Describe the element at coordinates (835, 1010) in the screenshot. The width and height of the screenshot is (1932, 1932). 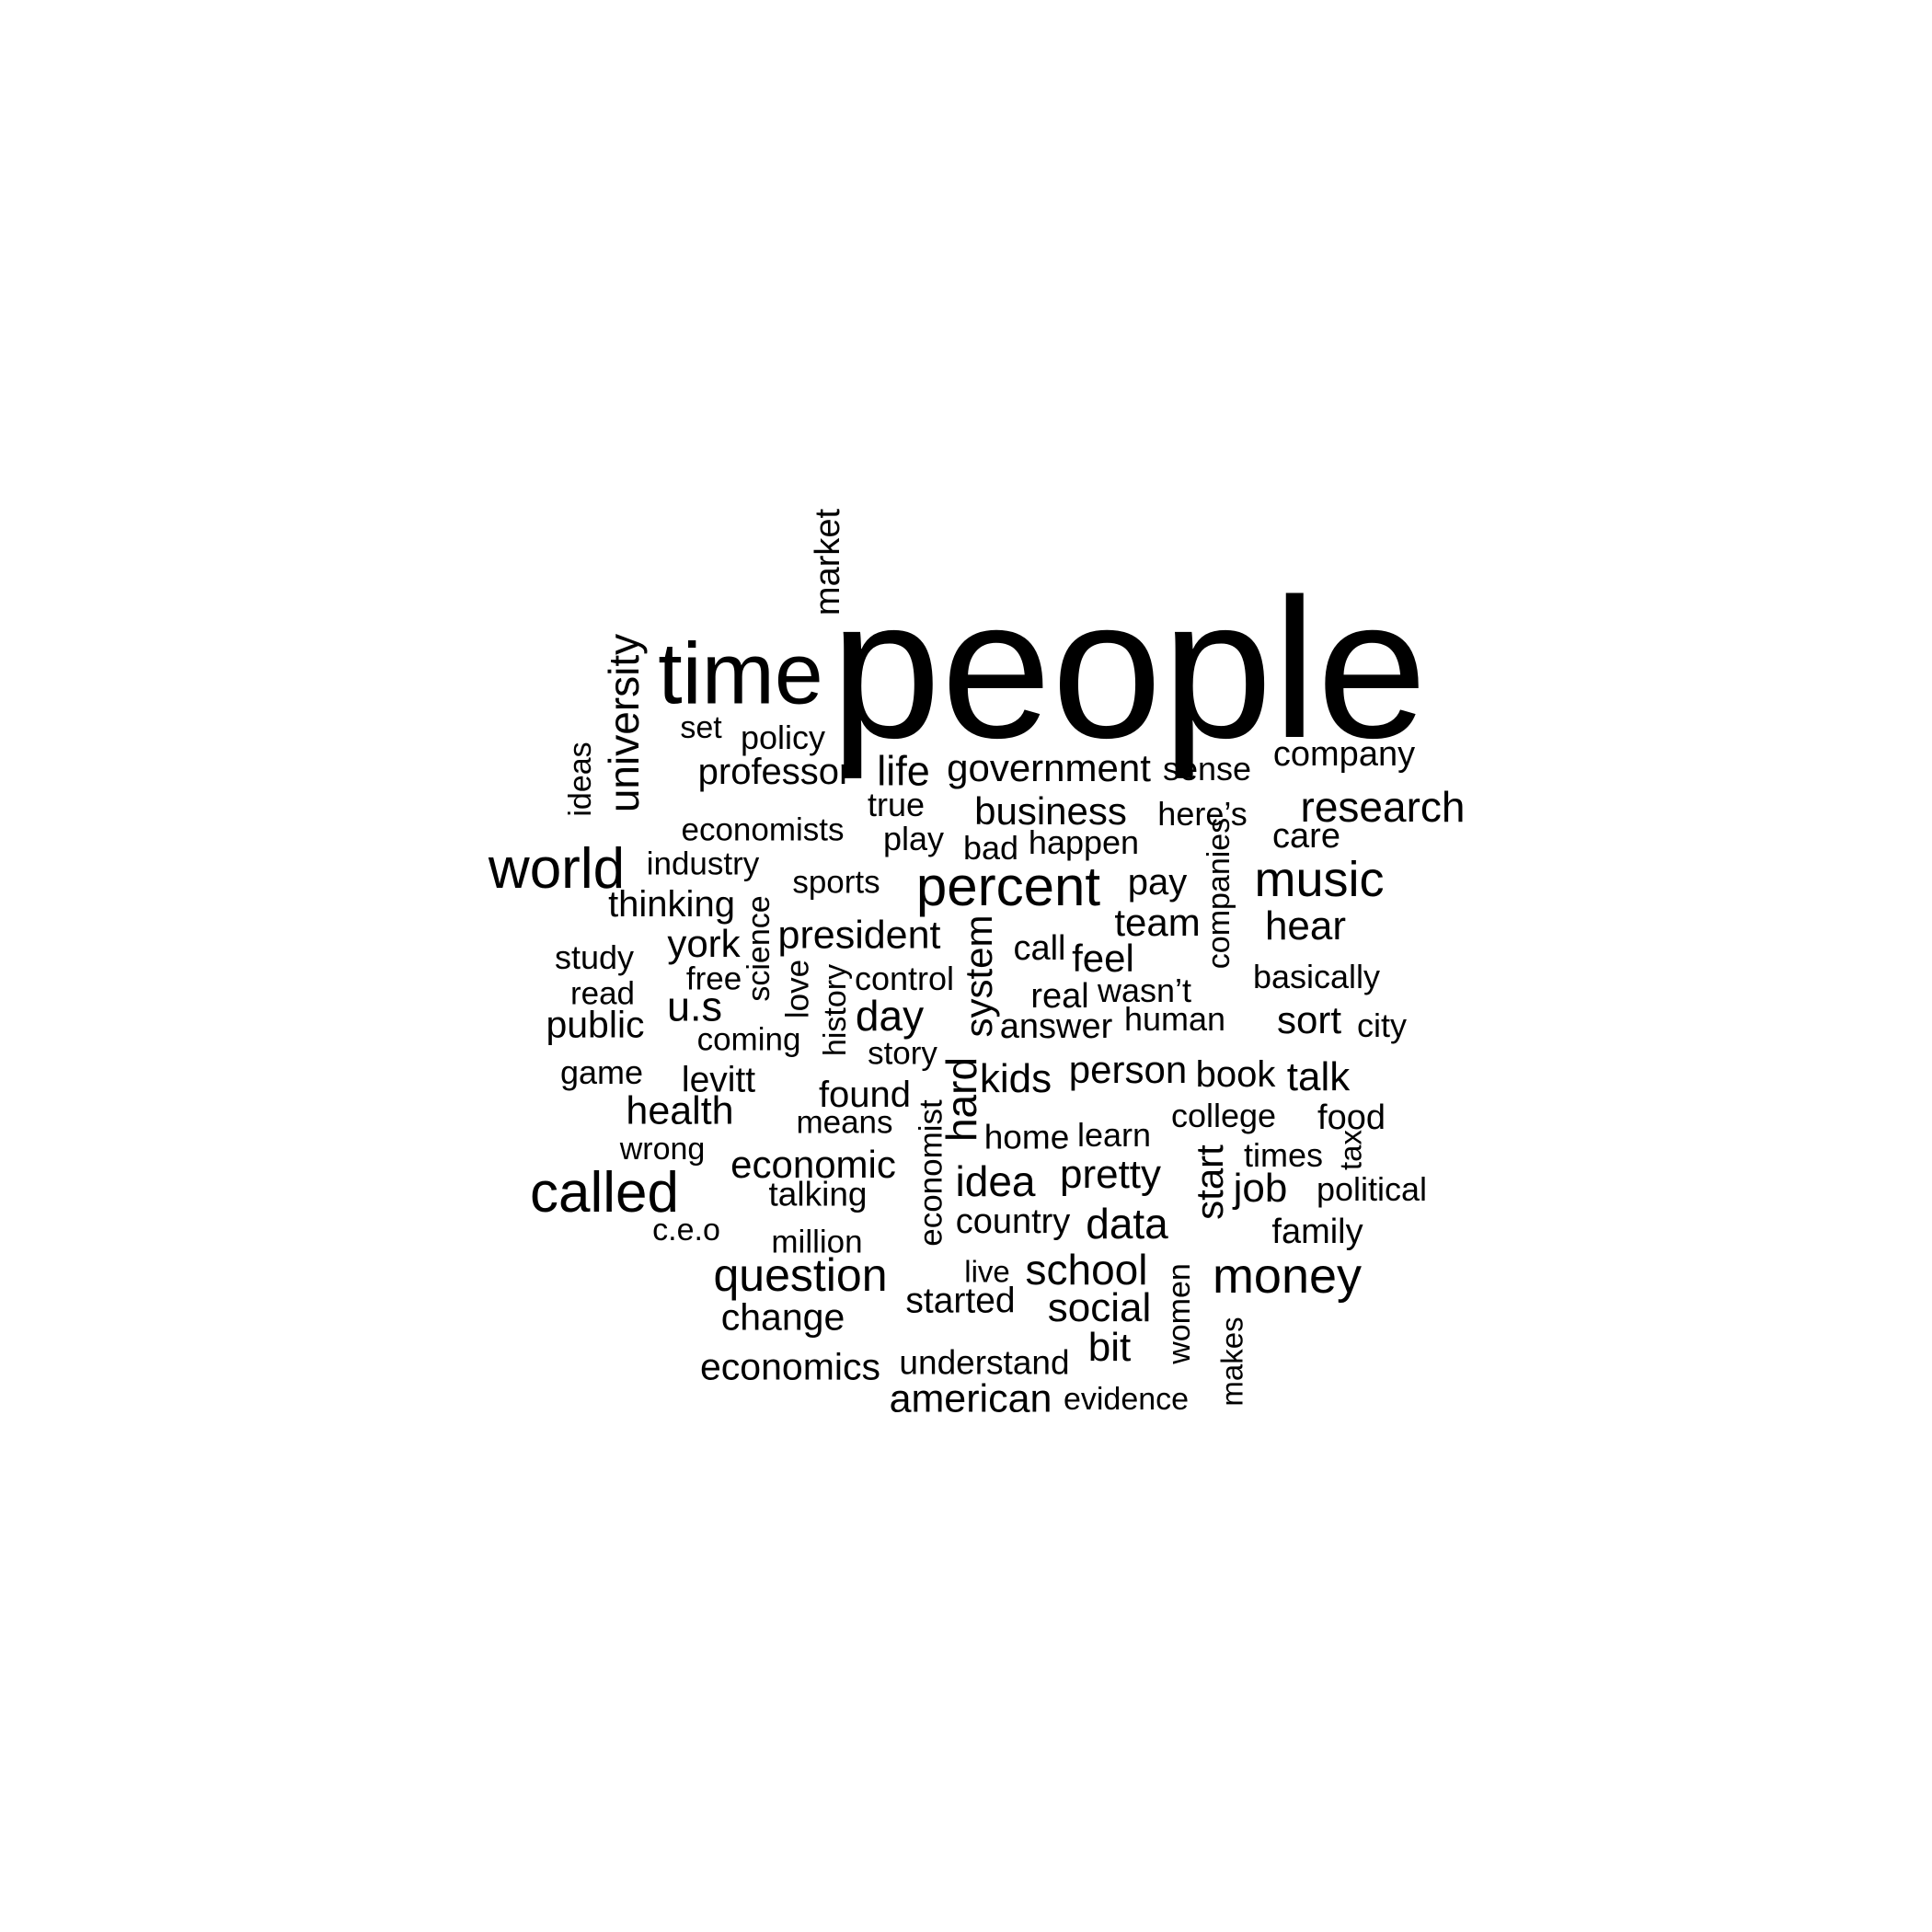
I see `word-history: history` at that location.